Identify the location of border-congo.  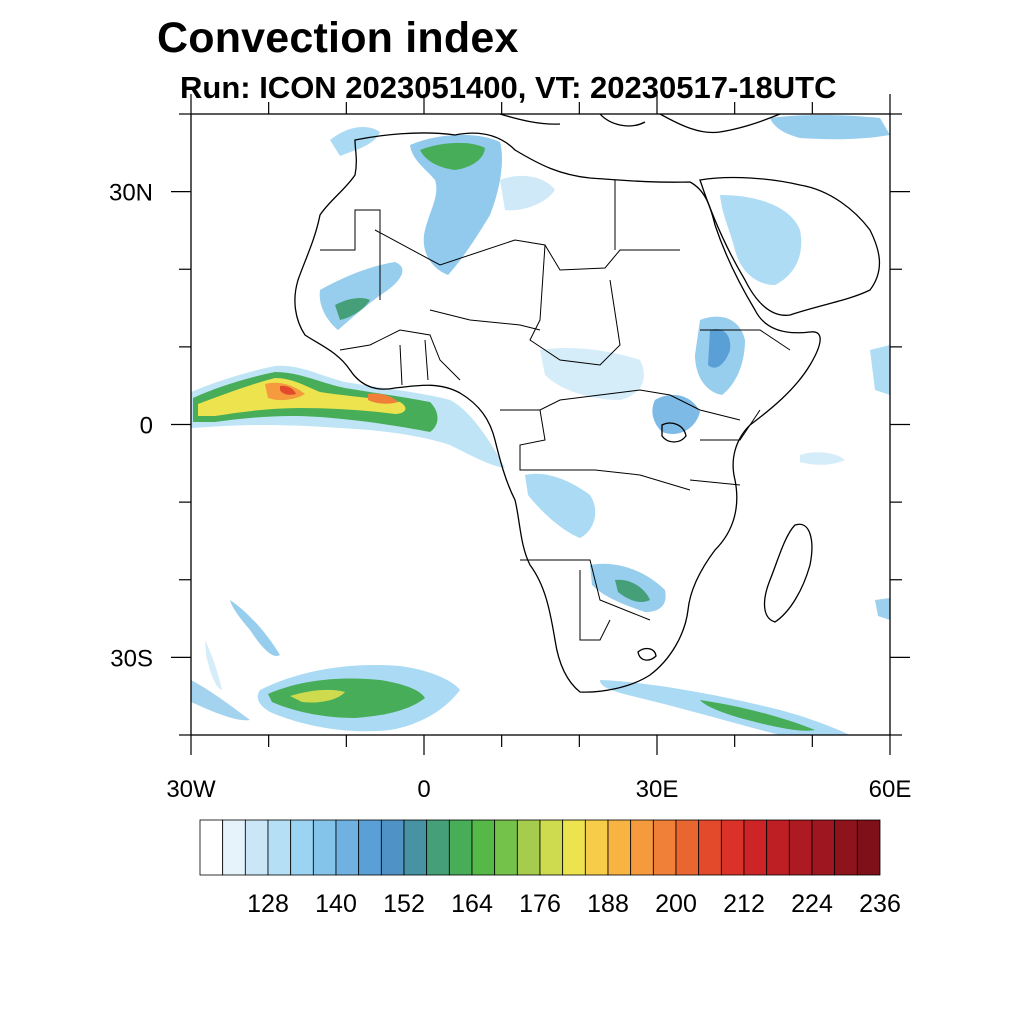
(605, 450).